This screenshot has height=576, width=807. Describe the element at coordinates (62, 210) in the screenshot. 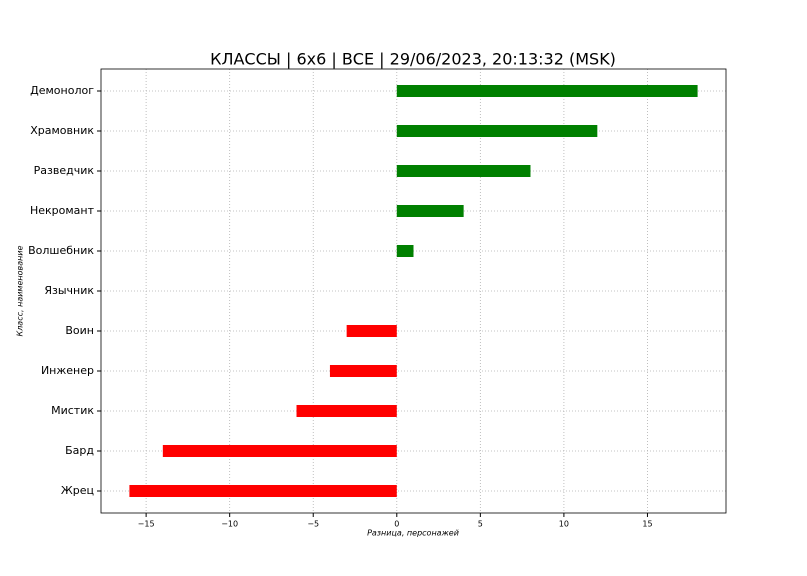

I see `y-tick-label: Некромант` at that location.